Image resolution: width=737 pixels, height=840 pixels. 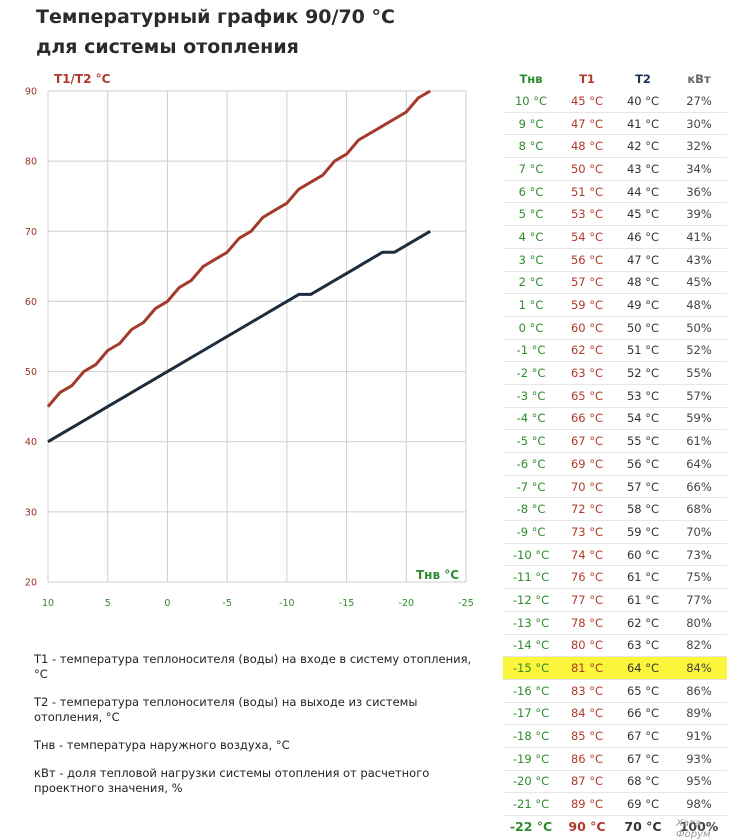 What do you see at coordinates (31, 583) in the screenshot?
I see `y-tick-label: 20` at bounding box center [31, 583].